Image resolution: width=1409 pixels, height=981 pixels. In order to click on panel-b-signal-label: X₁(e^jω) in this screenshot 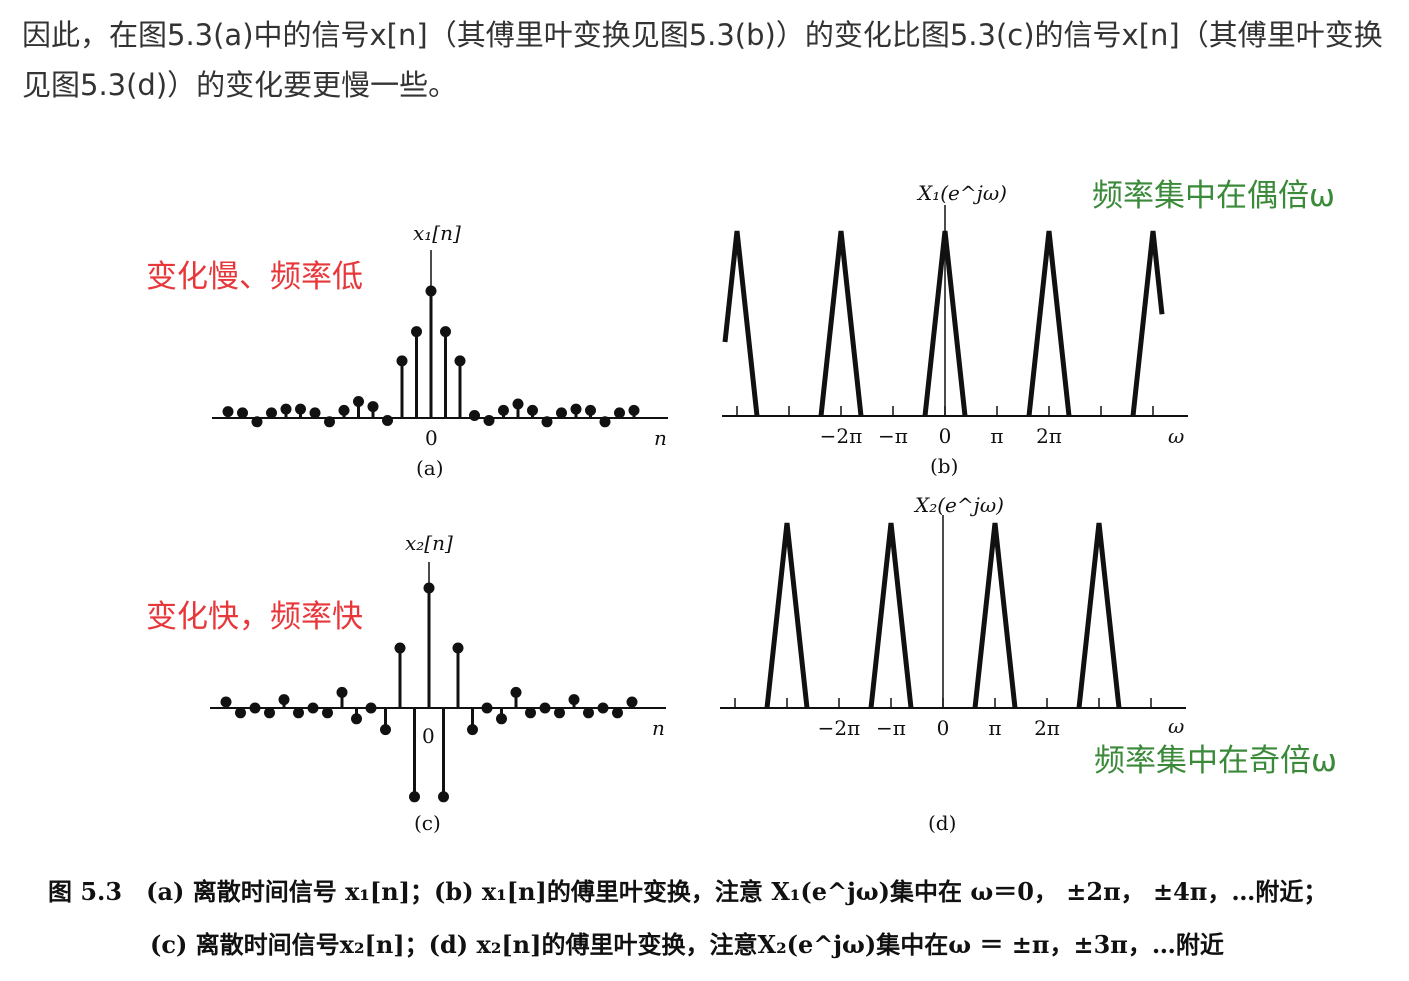, I will do `click(961, 193)`.